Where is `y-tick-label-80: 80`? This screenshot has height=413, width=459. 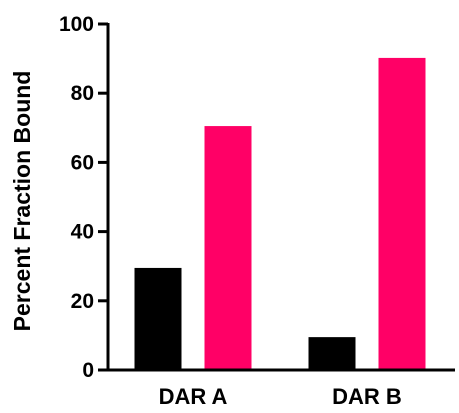
y-tick-label-80: 80 is located at coordinates (82, 93).